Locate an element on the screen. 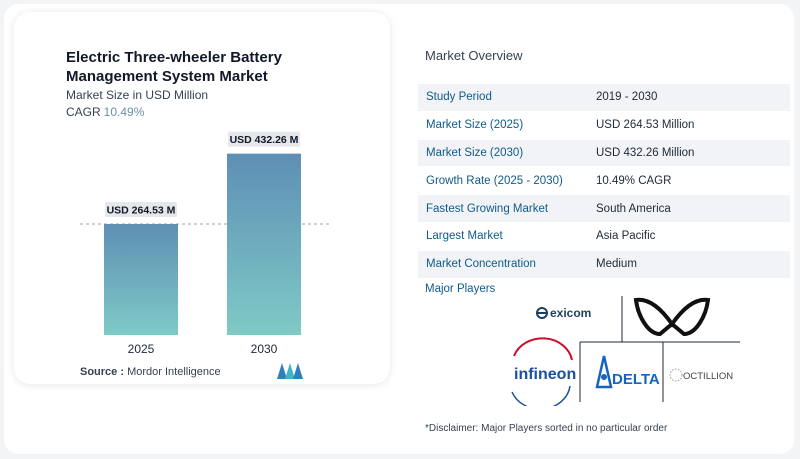 This screenshot has width=800, height=459. row-value: Asia Pacific is located at coordinates (689, 236).